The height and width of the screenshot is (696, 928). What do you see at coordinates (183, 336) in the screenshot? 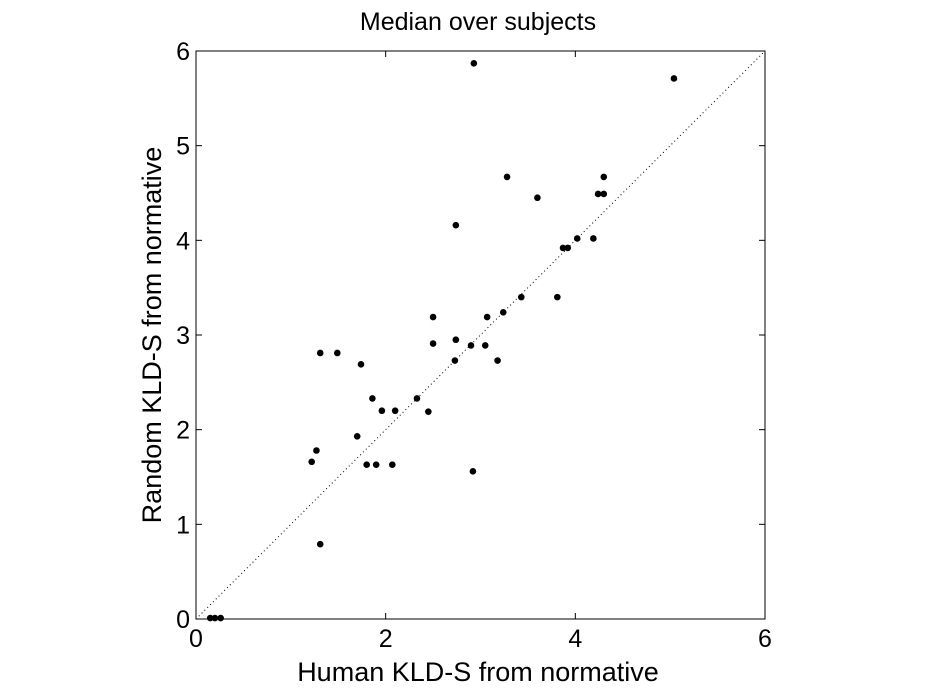
I see `y-tick-label: 3` at bounding box center [183, 336].